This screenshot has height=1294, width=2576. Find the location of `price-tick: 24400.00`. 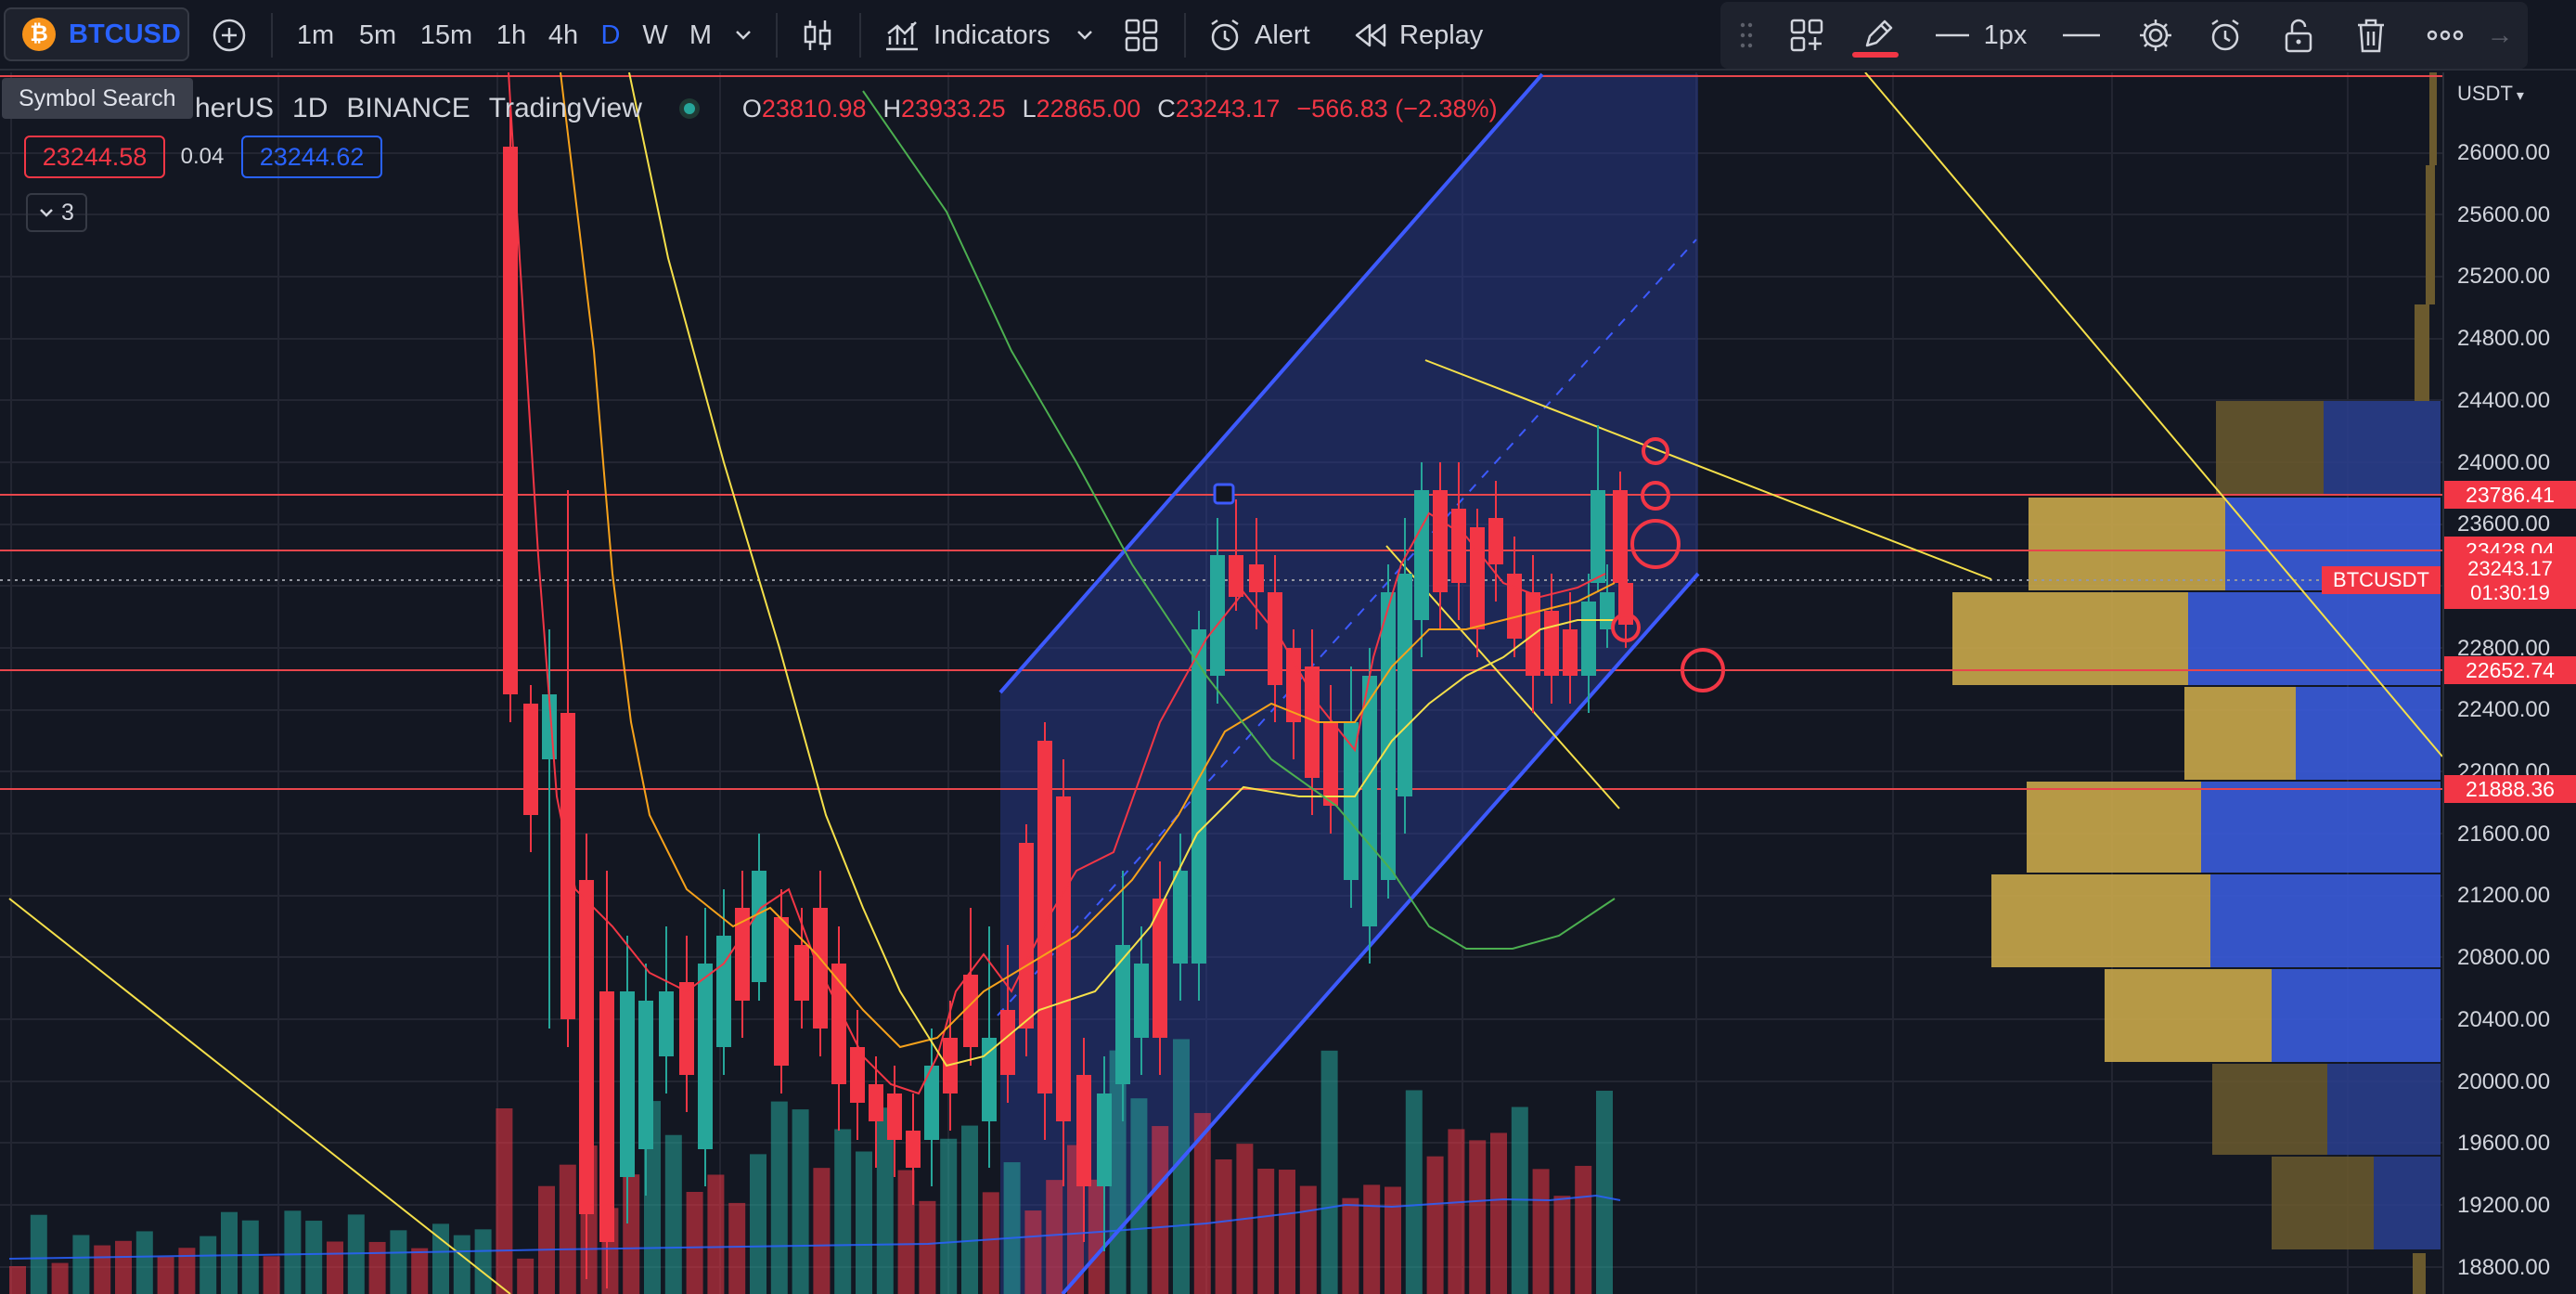

price-tick: 24400.00 is located at coordinates (2504, 400).